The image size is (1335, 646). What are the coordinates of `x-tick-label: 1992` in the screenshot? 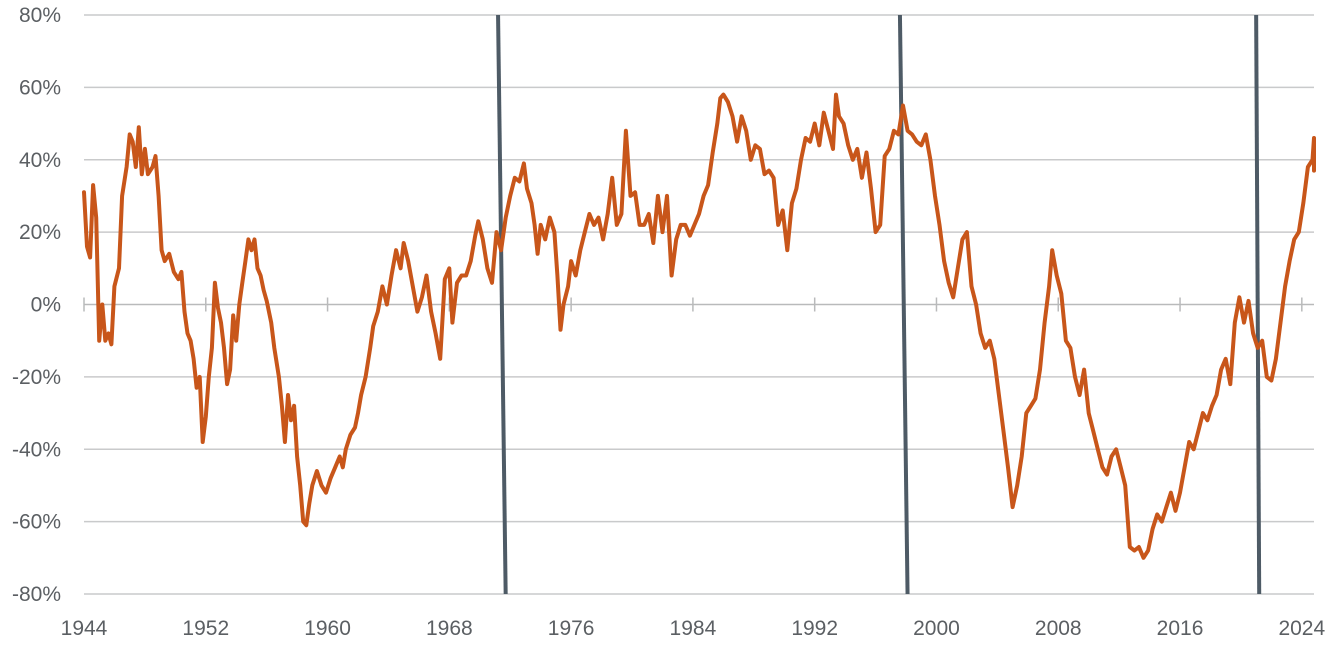 It's located at (814, 628).